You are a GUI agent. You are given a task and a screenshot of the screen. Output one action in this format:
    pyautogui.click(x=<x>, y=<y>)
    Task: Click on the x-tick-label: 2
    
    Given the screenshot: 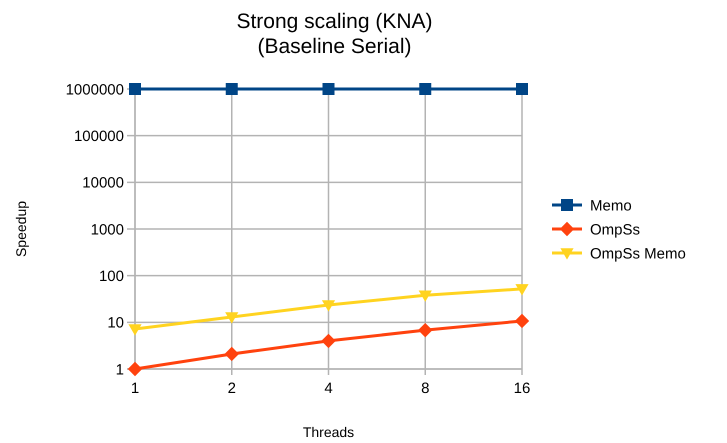 What is the action you would take?
    pyautogui.click(x=232, y=388)
    